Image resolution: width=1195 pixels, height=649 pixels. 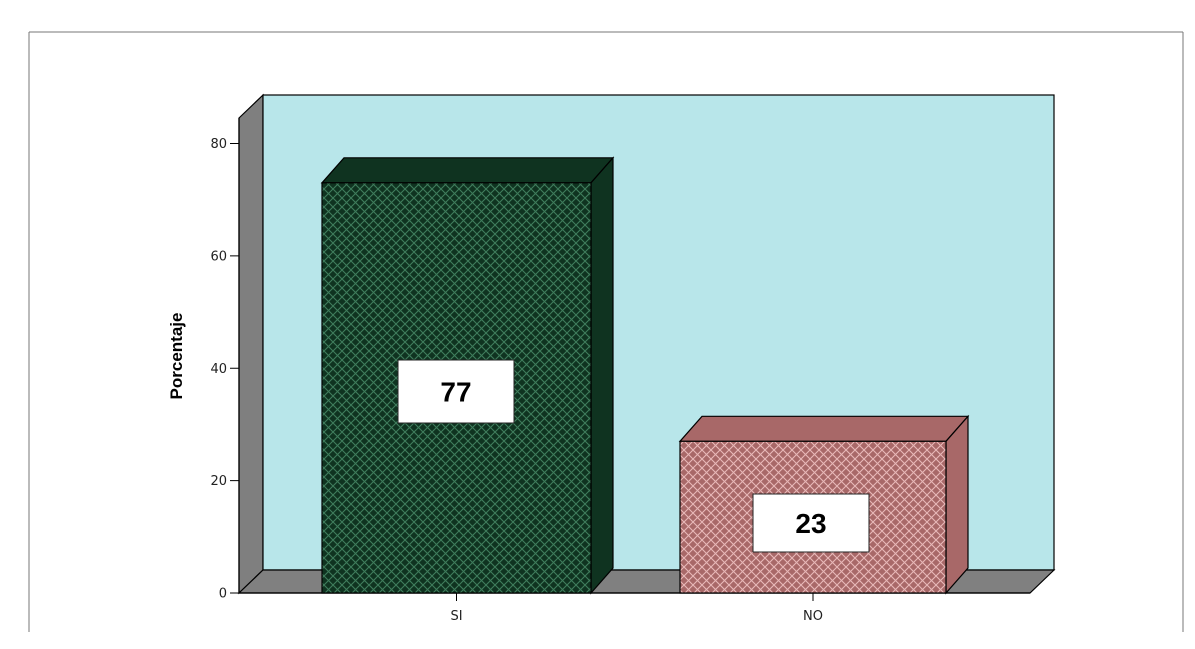 I want to click on x-tick-label: NO, so click(x=813, y=616).